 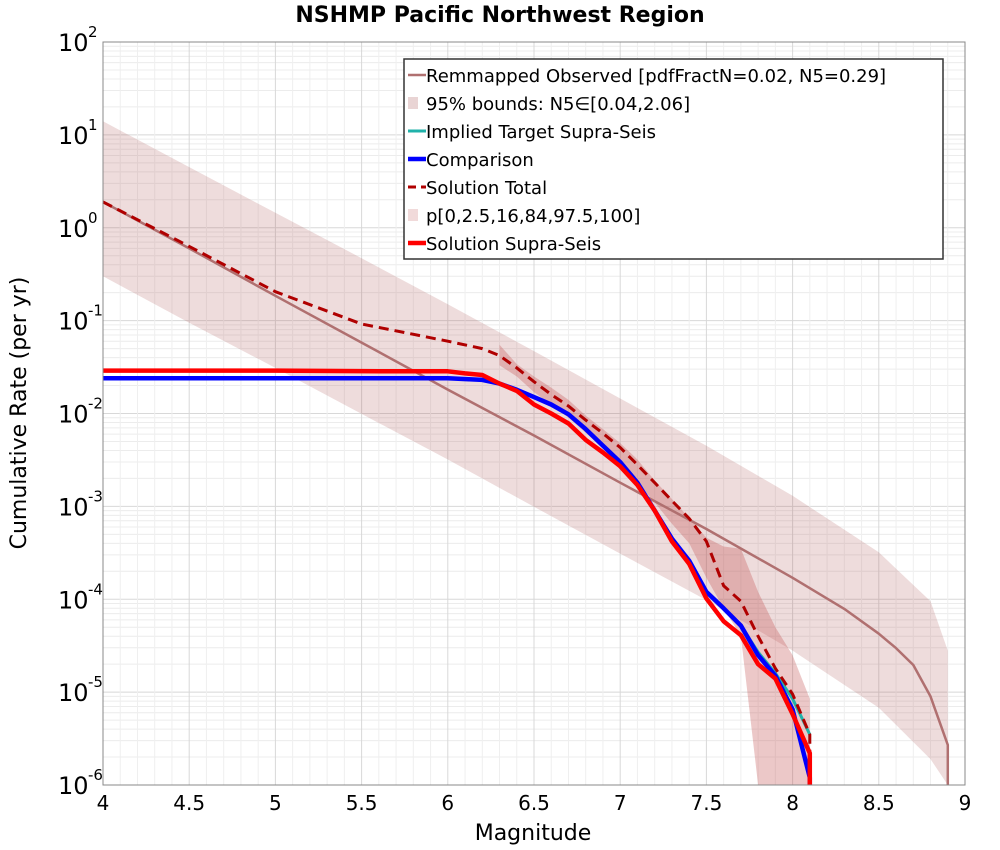 What do you see at coordinates (499, 15) in the screenshot?
I see `chart-title: NSHMP Pacific Northwest Region` at bounding box center [499, 15].